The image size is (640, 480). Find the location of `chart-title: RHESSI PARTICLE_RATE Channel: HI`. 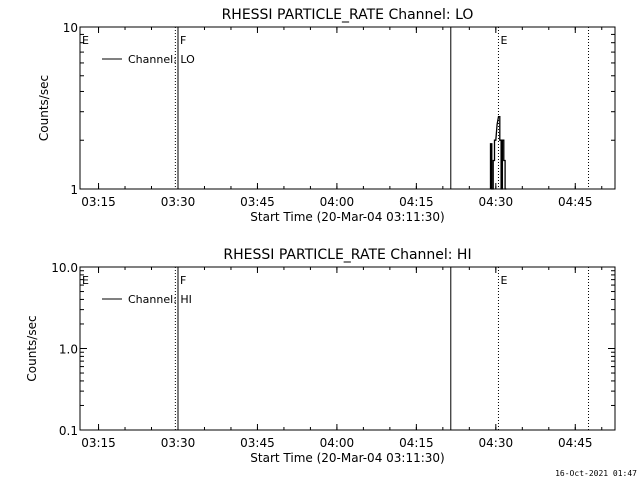

chart-title: RHESSI PARTICLE_RATE Channel: HI is located at coordinates (347, 255).